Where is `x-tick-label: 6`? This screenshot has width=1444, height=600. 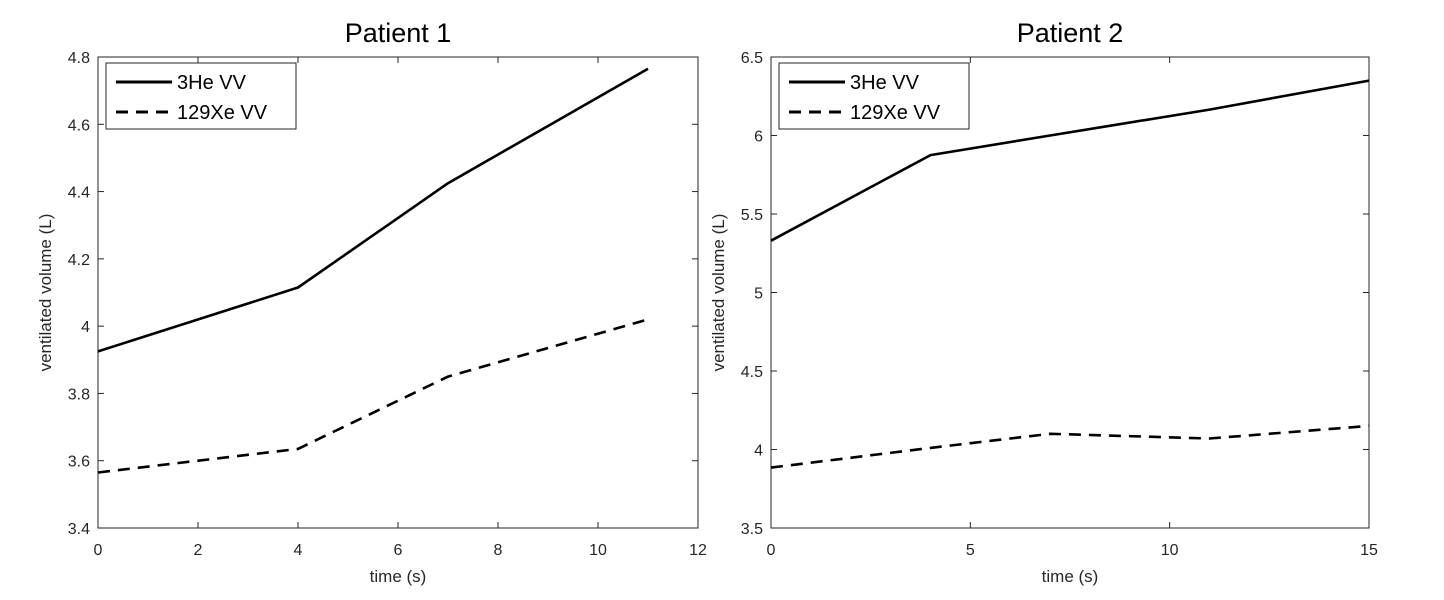 x-tick-label: 6 is located at coordinates (398, 550).